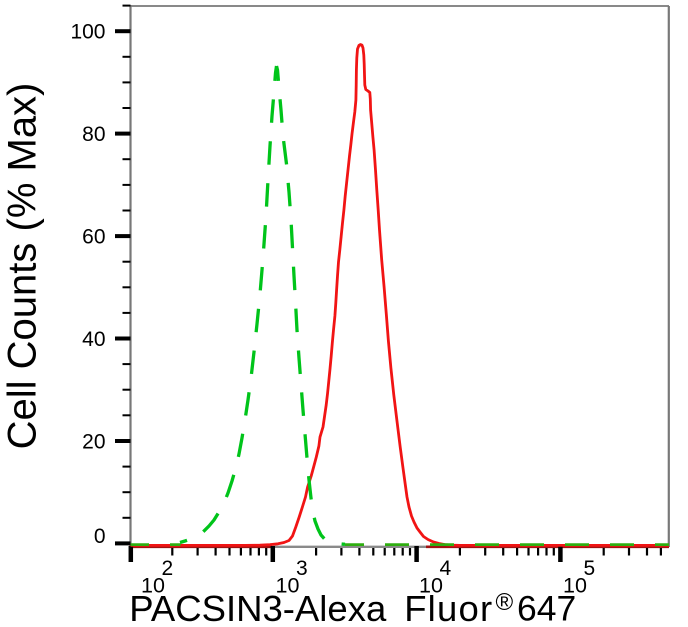 This screenshot has width=688, height=627. Describe the element at coordinates (87, 32) in the screenshot. I see `svg-text: 100` at that location.